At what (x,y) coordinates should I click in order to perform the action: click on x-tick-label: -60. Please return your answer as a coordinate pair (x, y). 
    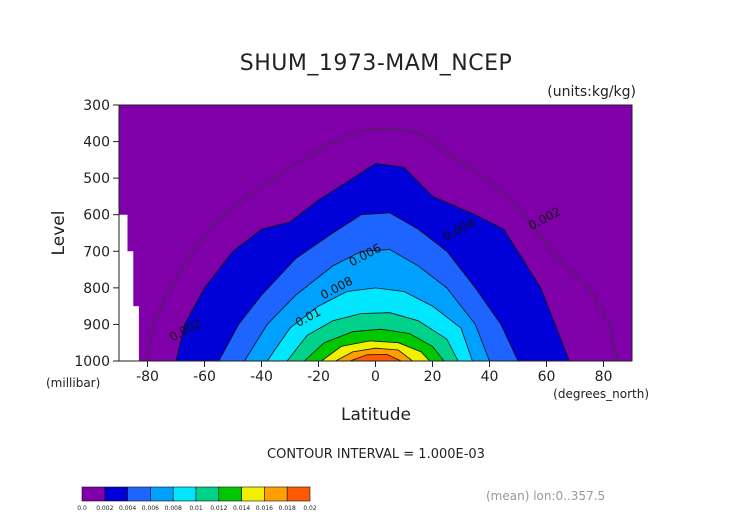
    Looking at the image, I should click on (204, 377).